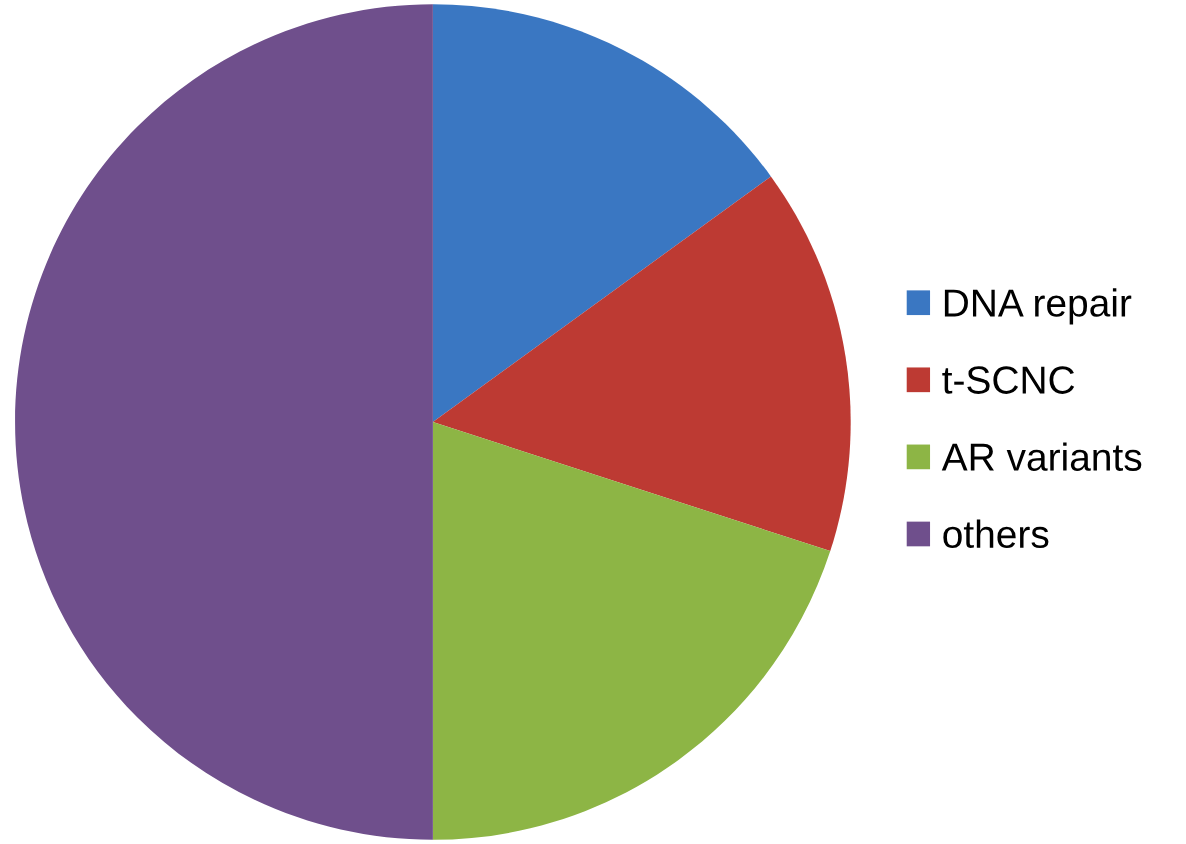 The width and height of the screenshot is (1186, 844). What do you see at coordinates (1041, 456) in the screenshot?
I see `legend-label: AR variants` at bounding box center [1041, 456].